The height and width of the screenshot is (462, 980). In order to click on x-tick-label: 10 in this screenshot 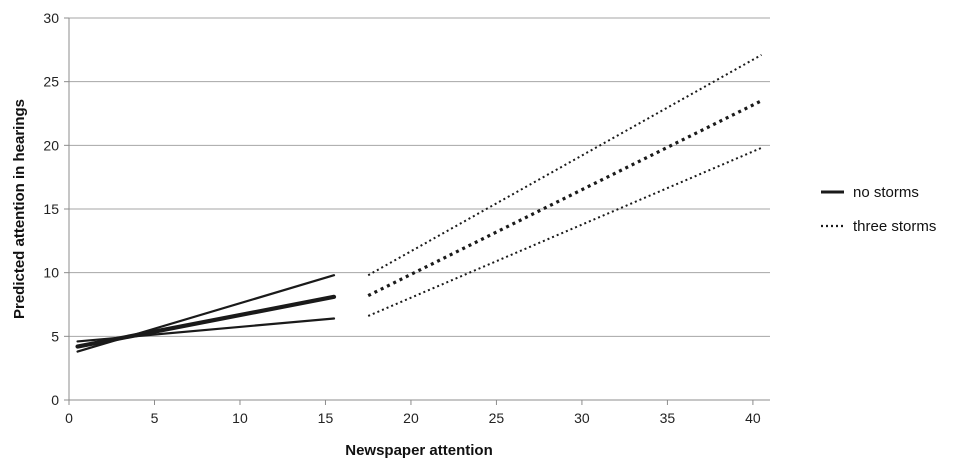, I will do `click(240, 418)`.